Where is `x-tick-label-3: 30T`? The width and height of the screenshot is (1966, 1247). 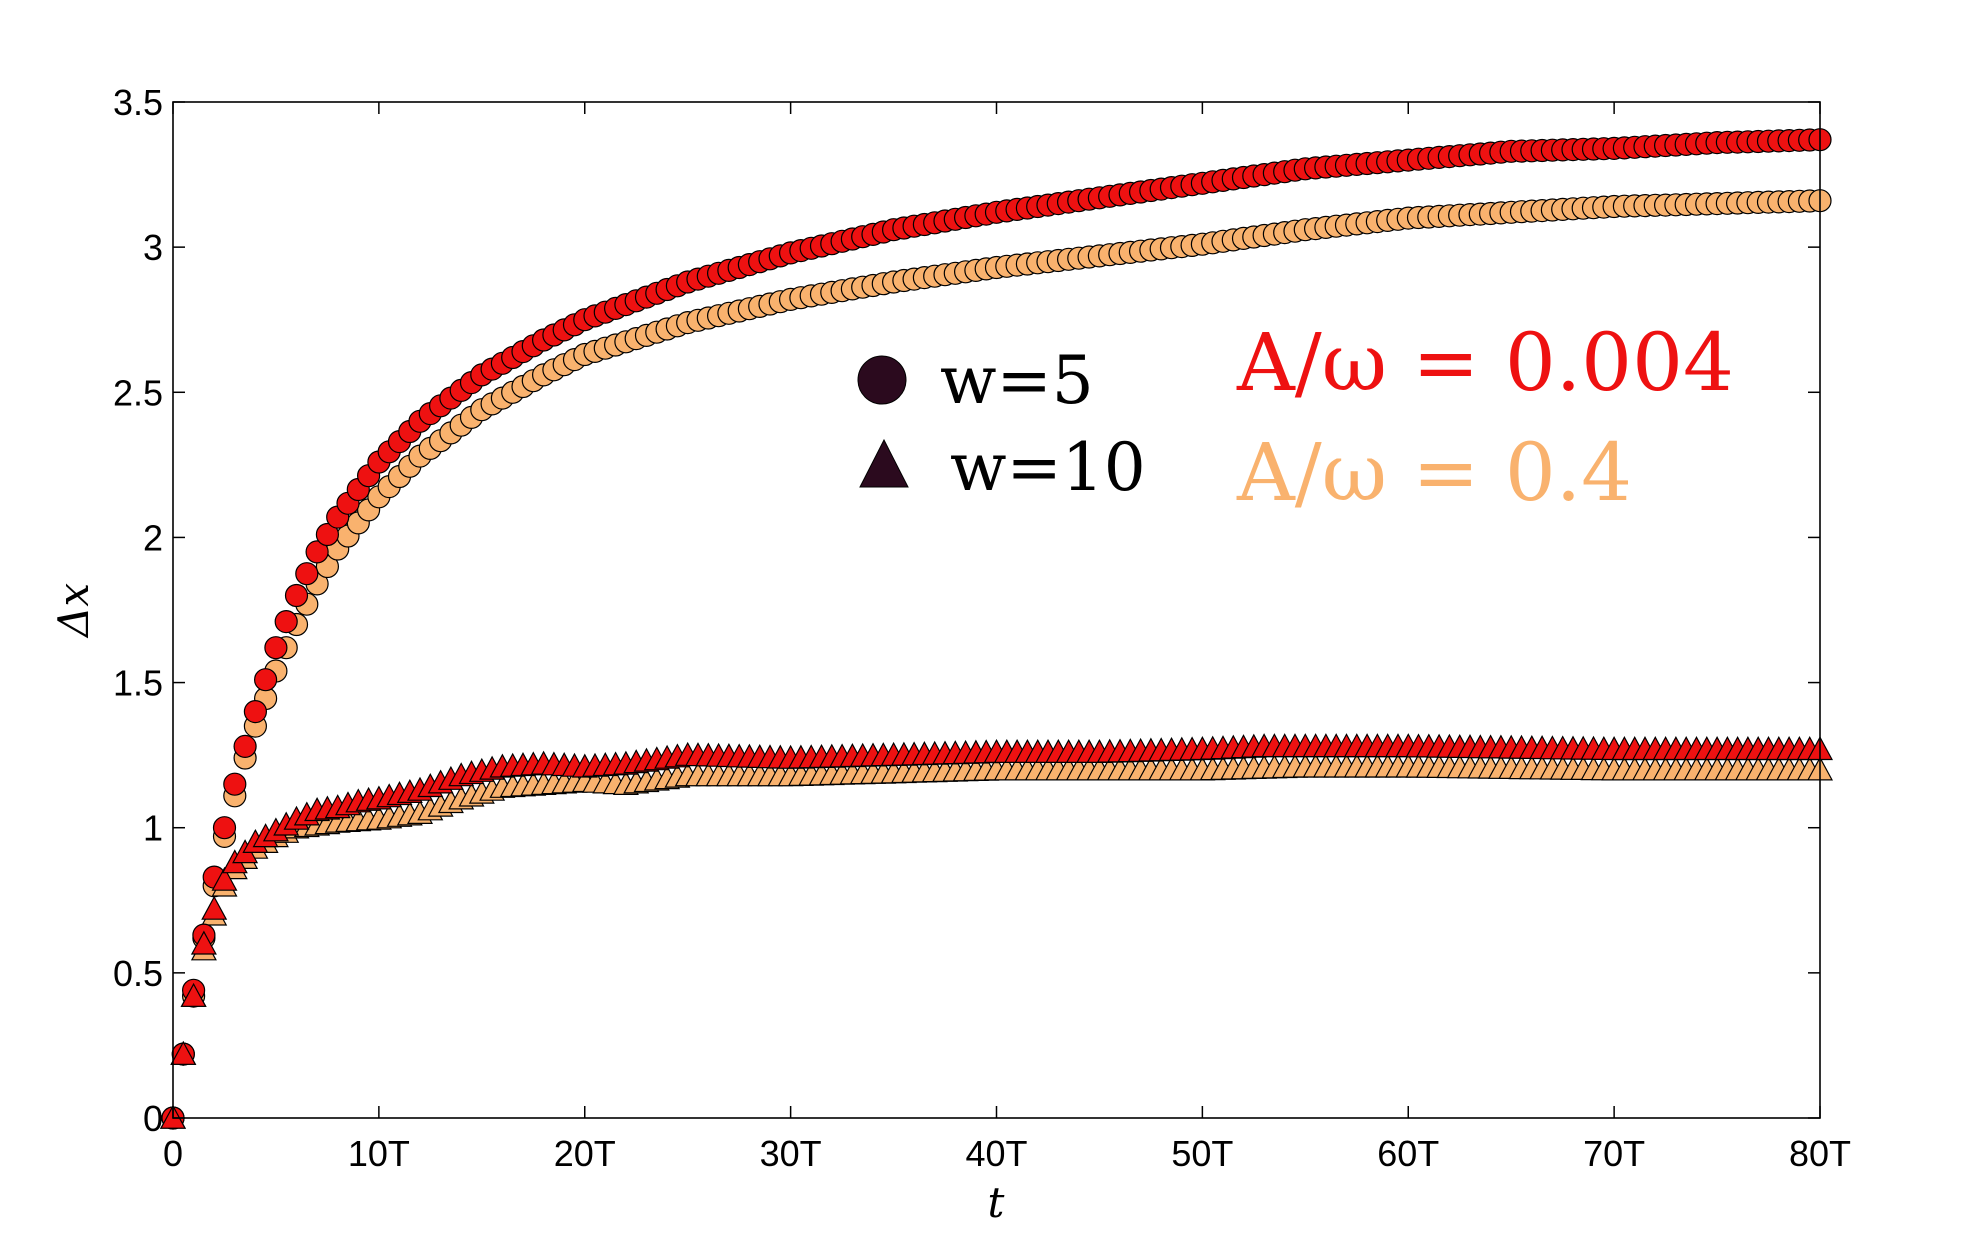
x-tick-label-3: 30T is located at coordinates (791, 1153).